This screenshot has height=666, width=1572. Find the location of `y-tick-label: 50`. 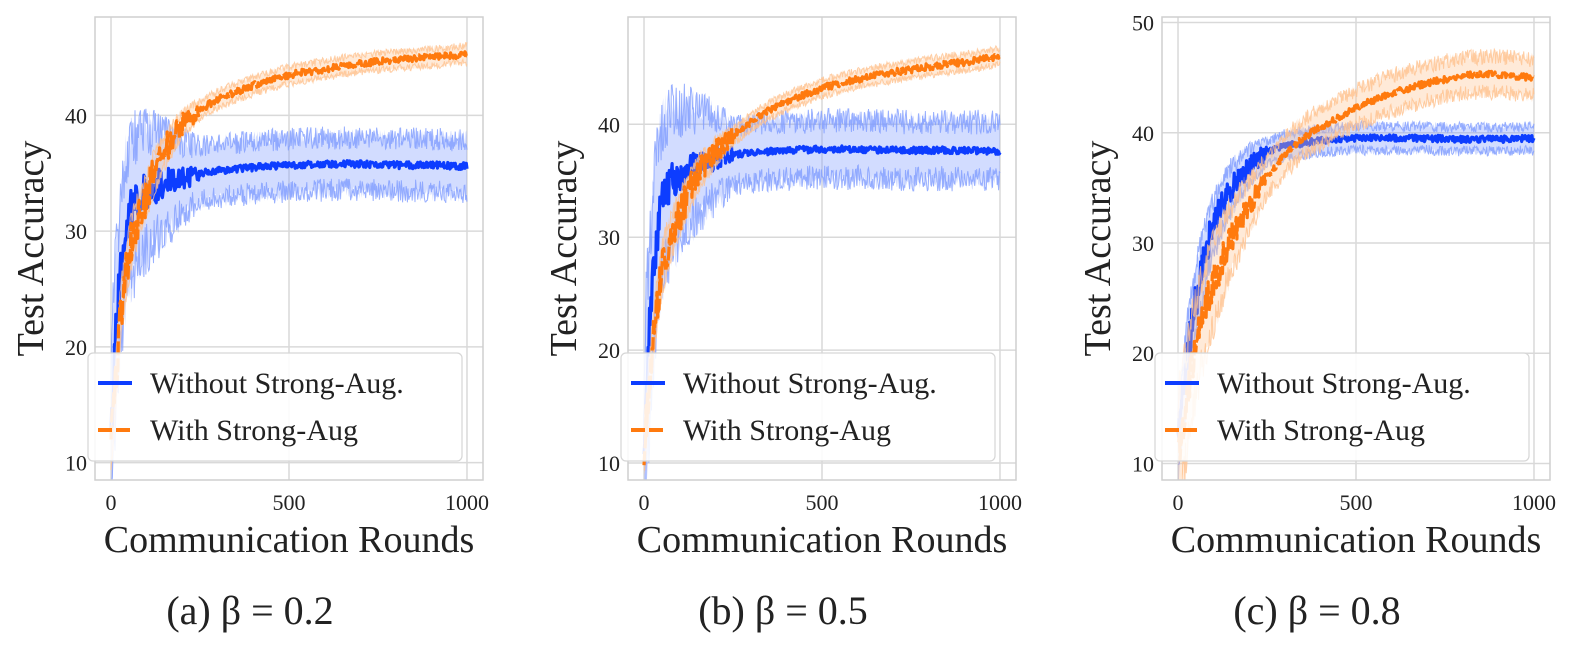

y-tick-label: 50 is located at coordinates (1143, 23).